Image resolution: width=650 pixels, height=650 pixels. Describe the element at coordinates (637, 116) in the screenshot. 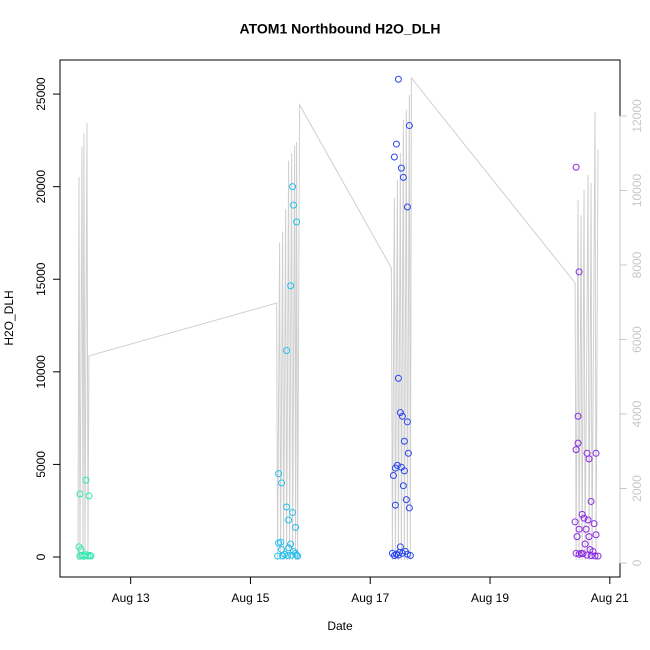

I see `y2-tick-label: 12000` at that location.